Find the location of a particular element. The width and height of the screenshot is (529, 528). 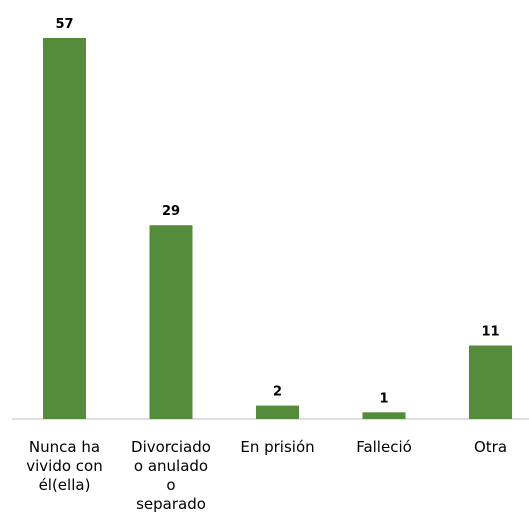

data-label-1: 29 is located at coordinates (171, 211).